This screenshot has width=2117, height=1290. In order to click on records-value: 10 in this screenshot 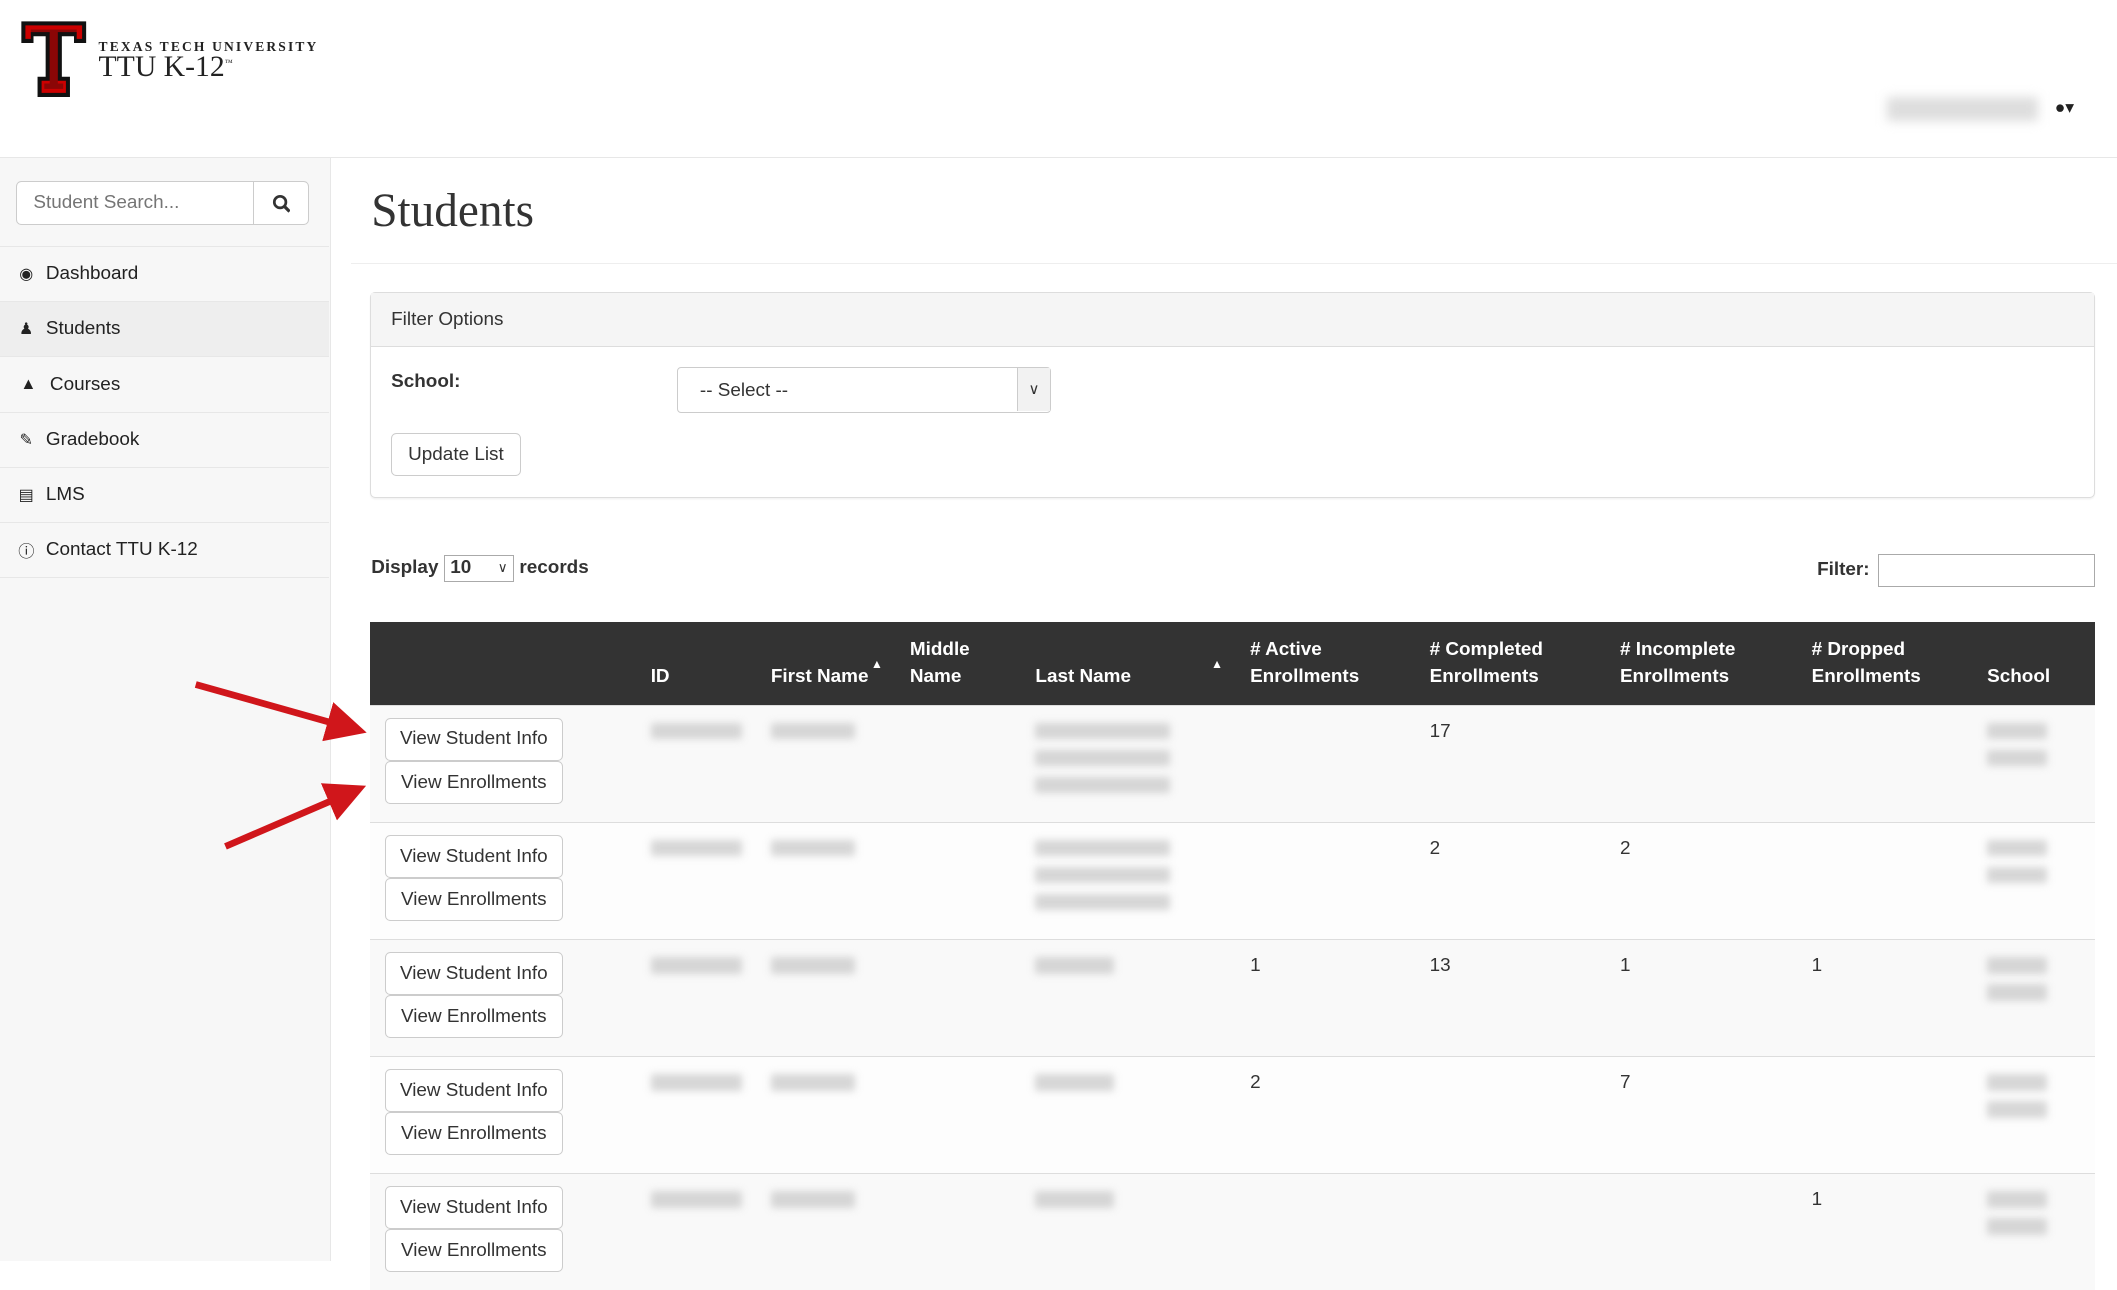, I will do `click(461, 568)`.